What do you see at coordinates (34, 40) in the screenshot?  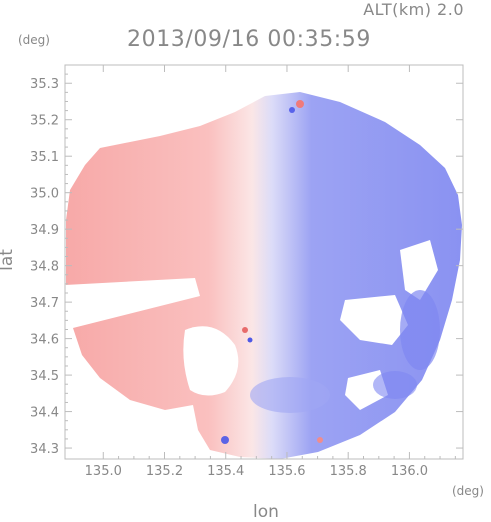 I see `y-axis-unit: (deg)` at bounding box center [34, 40].